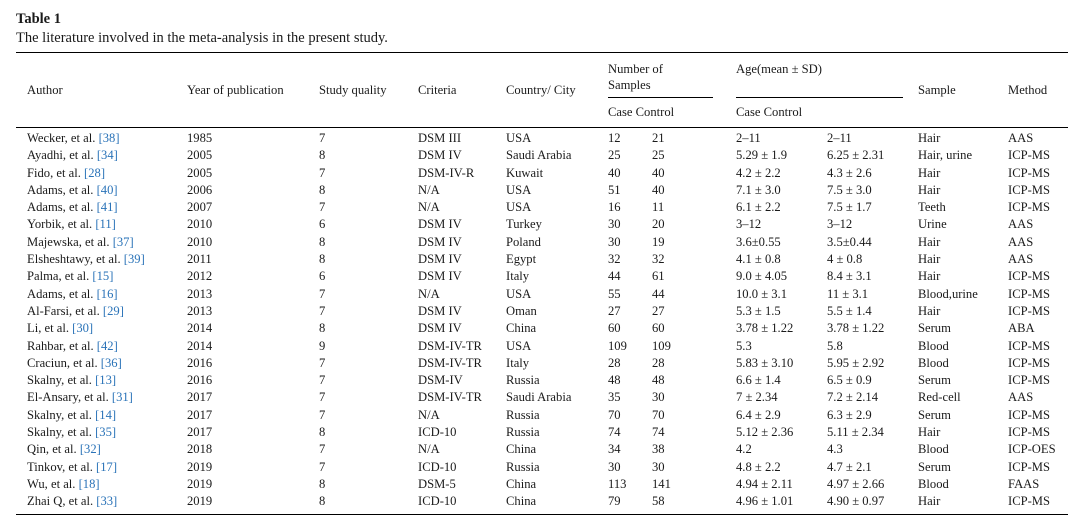 The height and width of the screenshot is (527, 1080). Describe the element at coordinates (539, 155) in the screenshot. I see `cell-country: Saudi Arabia` at that location.